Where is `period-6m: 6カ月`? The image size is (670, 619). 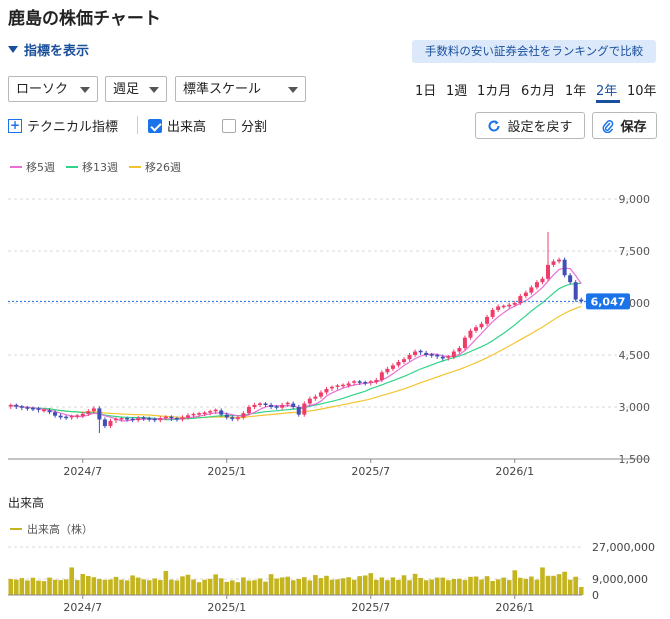
period-6m: 6カ月 is located at coordinates (538, 91).